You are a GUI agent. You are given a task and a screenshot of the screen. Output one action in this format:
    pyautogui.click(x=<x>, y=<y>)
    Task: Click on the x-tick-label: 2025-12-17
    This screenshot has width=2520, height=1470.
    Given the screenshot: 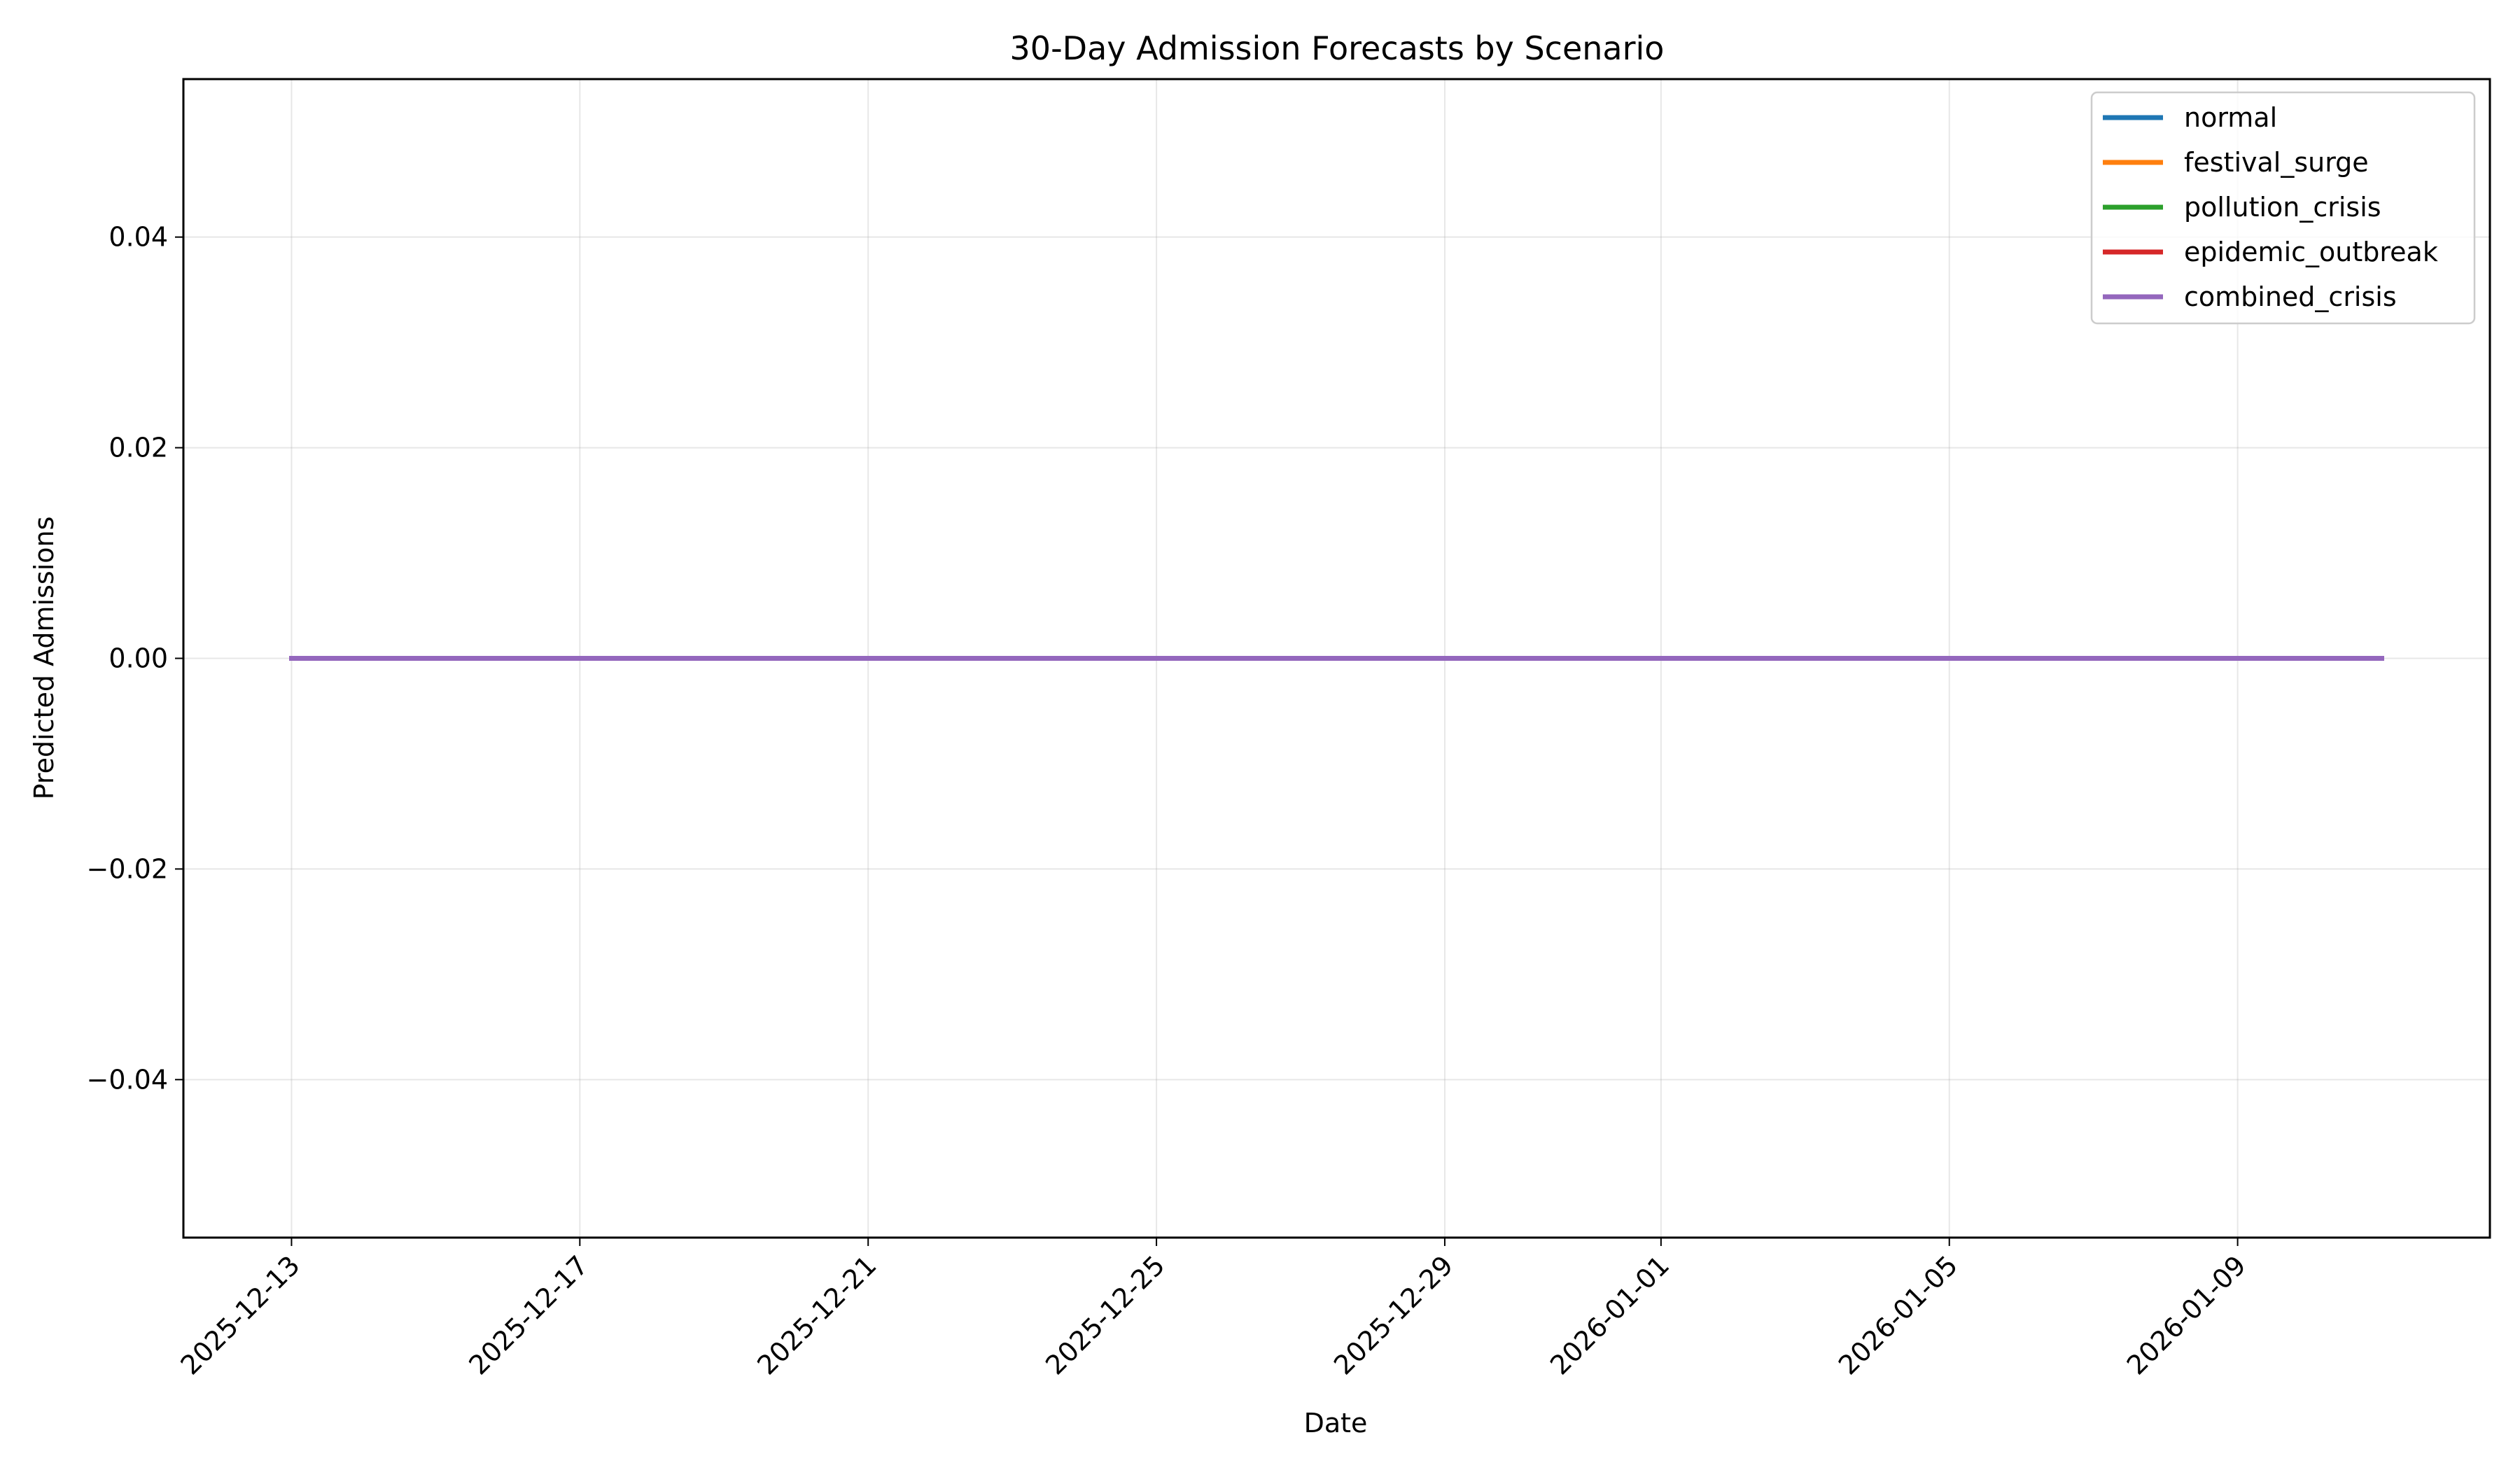 What is the action you would take?
    pyautogui.click(x=528, y=1315)
    